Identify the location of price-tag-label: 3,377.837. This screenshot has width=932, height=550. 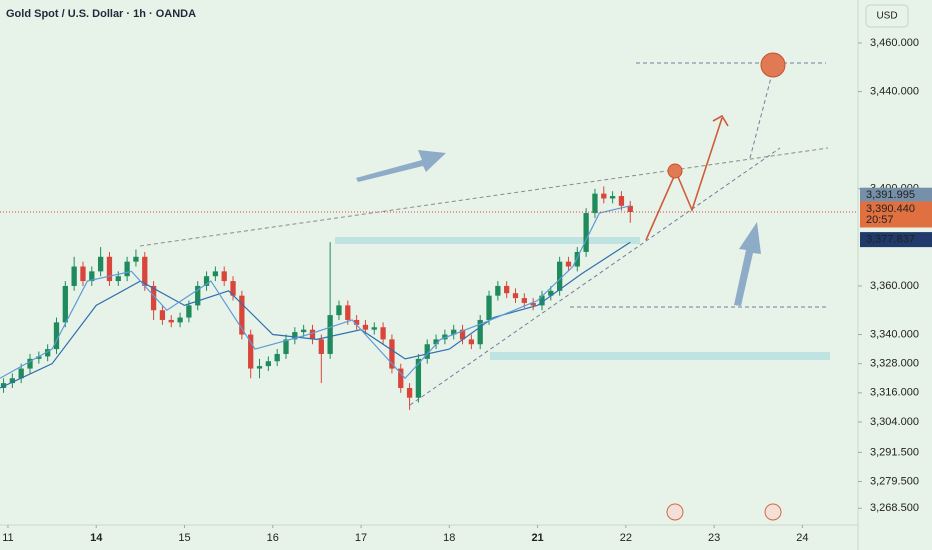
(890, 240).